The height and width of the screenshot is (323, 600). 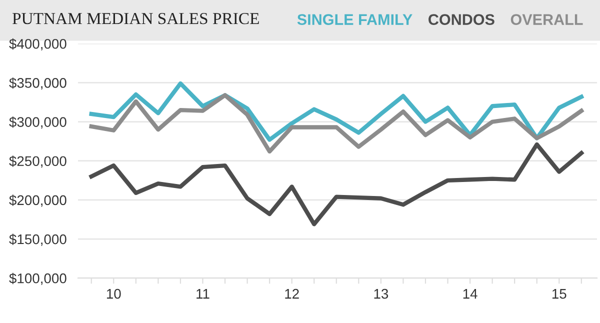 I want to click on y-tick-label: $300,000, so click(x=37, y=122).